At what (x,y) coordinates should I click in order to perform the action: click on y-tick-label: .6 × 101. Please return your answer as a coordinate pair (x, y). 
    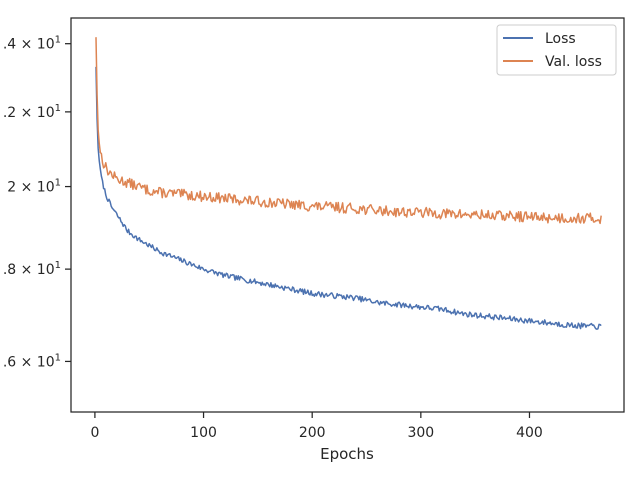
    Looking at the image, I should click on (32, 361).